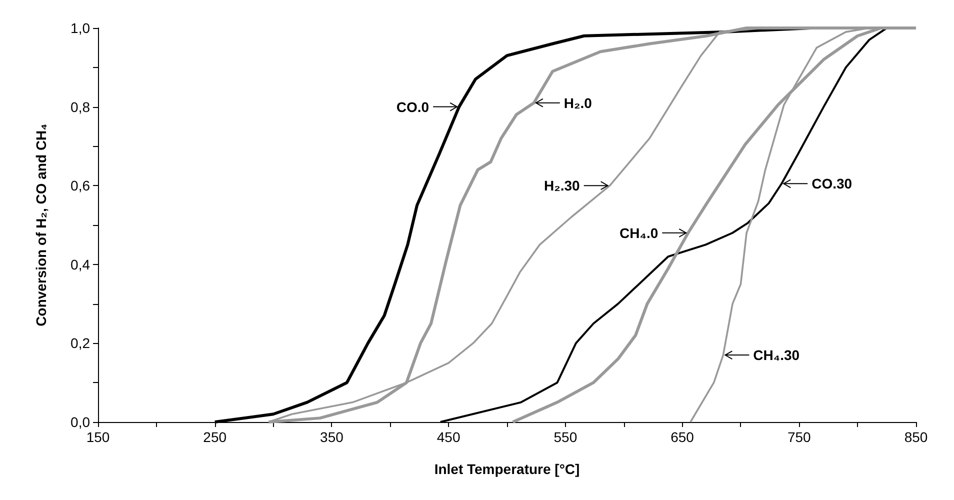  I want to click on y-axis-title: Conversion of H₂, CO and CH₄, so click(41, 225).